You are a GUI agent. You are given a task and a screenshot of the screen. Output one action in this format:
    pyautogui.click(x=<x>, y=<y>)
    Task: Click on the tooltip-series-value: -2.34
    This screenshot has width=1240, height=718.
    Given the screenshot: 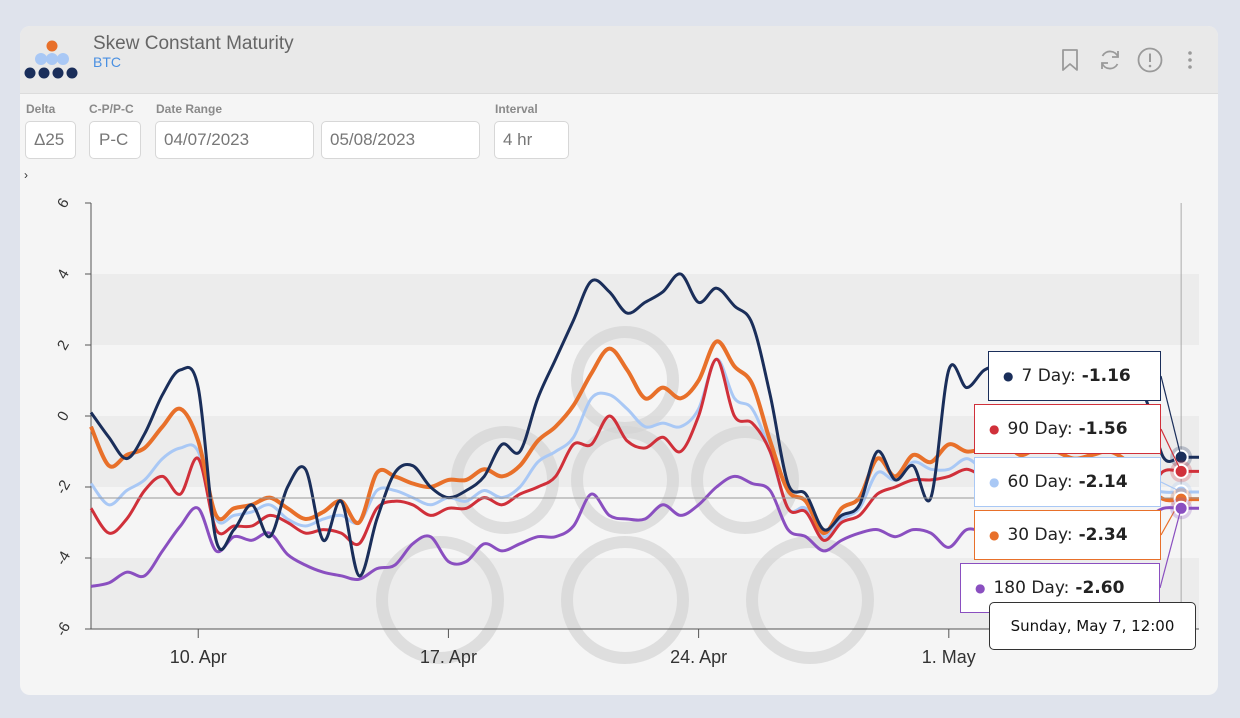 What is the action you would take?
    pyautogui.click(x=1103, y=535)
    